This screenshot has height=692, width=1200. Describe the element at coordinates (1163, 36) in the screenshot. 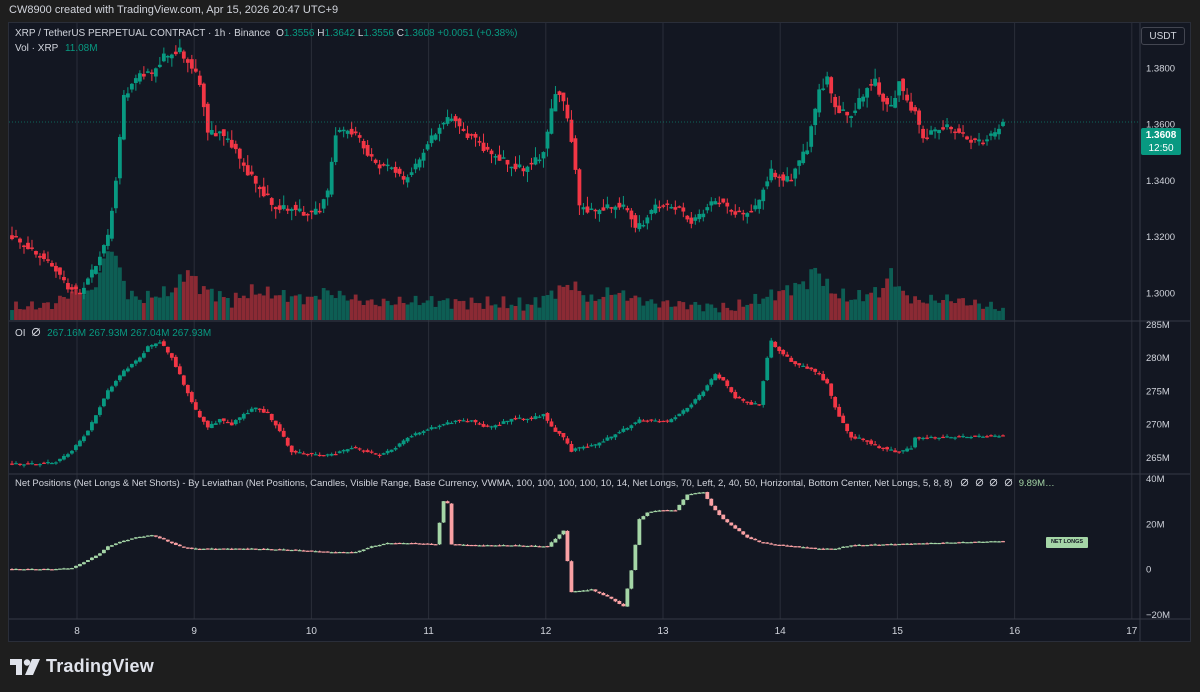

I see `currency-button: USDT` at that location.